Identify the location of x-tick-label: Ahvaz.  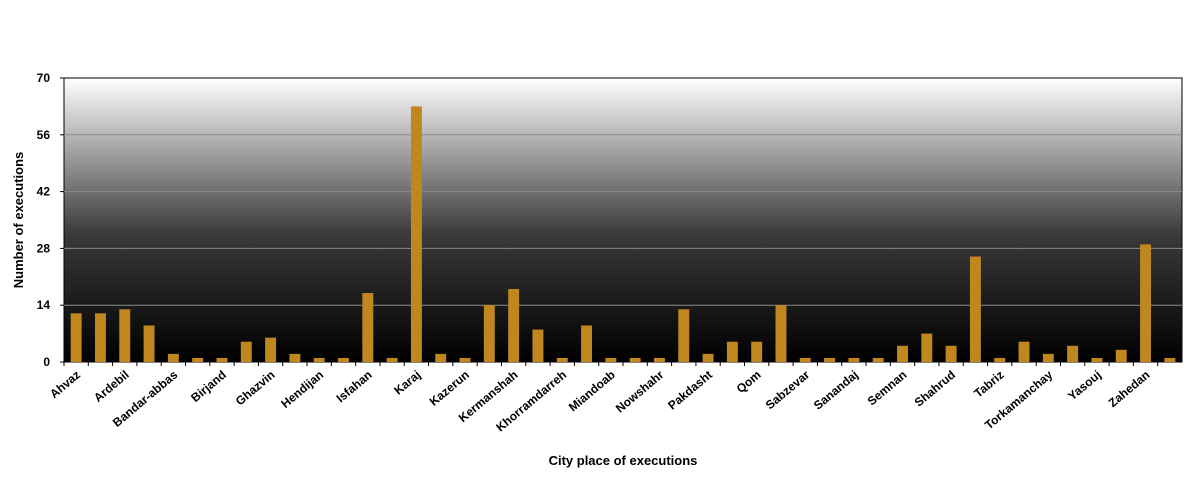
(65, 384).